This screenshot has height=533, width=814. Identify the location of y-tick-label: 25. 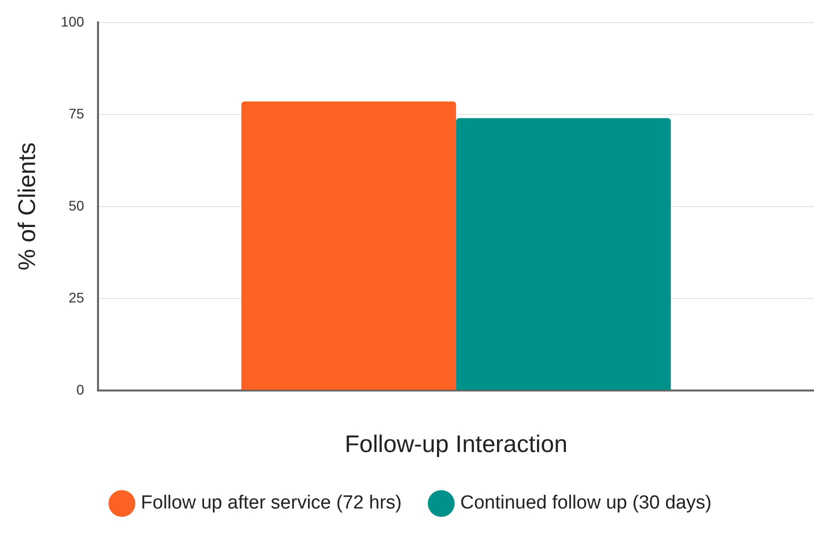
(76, 297).